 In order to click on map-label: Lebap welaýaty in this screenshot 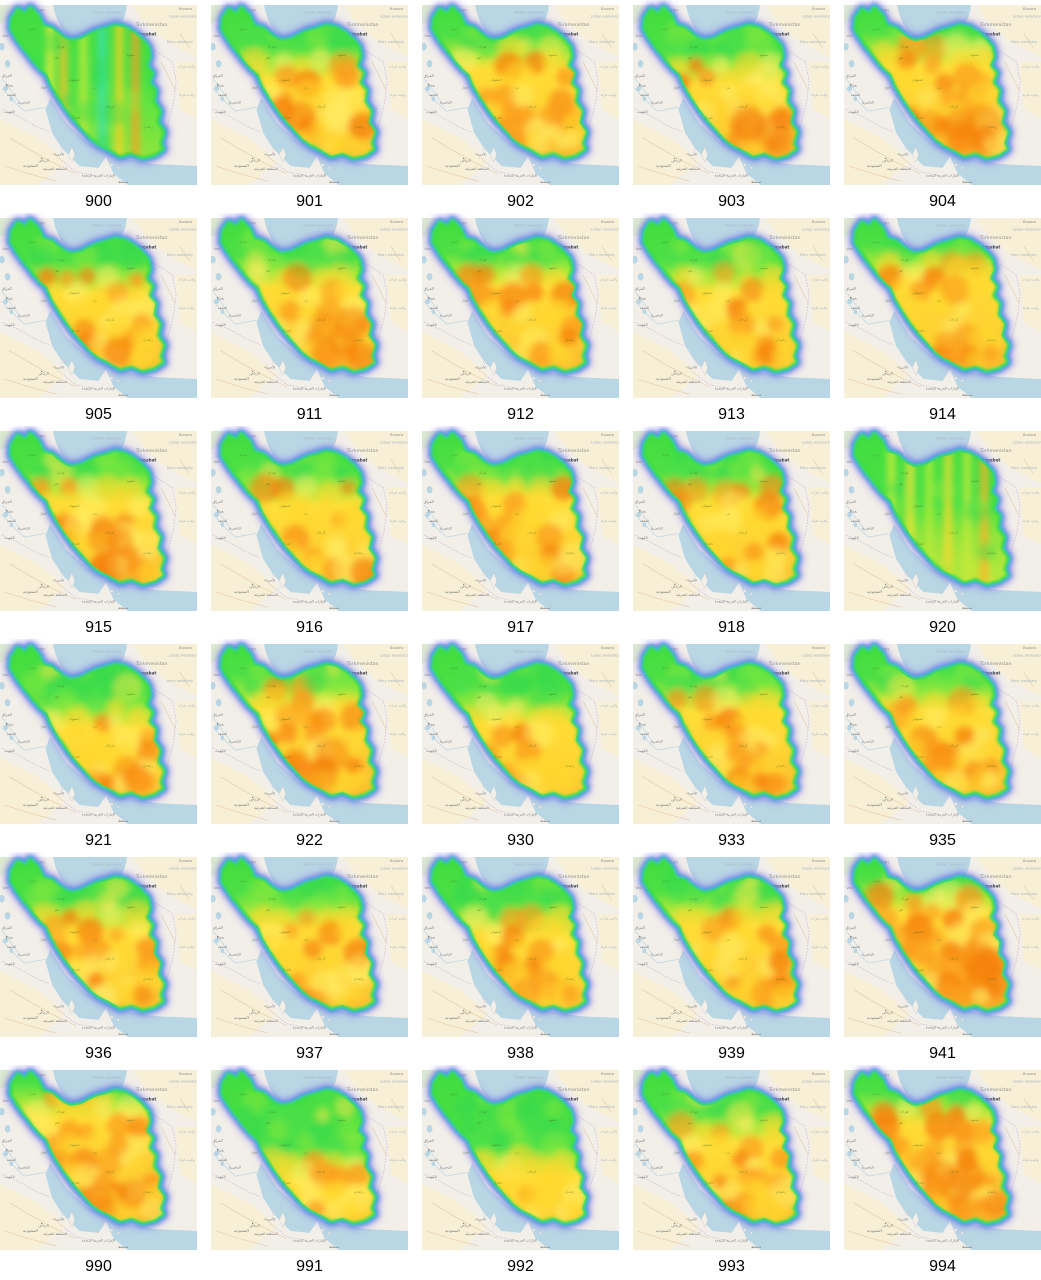, I will do `click(394, 1081)`.